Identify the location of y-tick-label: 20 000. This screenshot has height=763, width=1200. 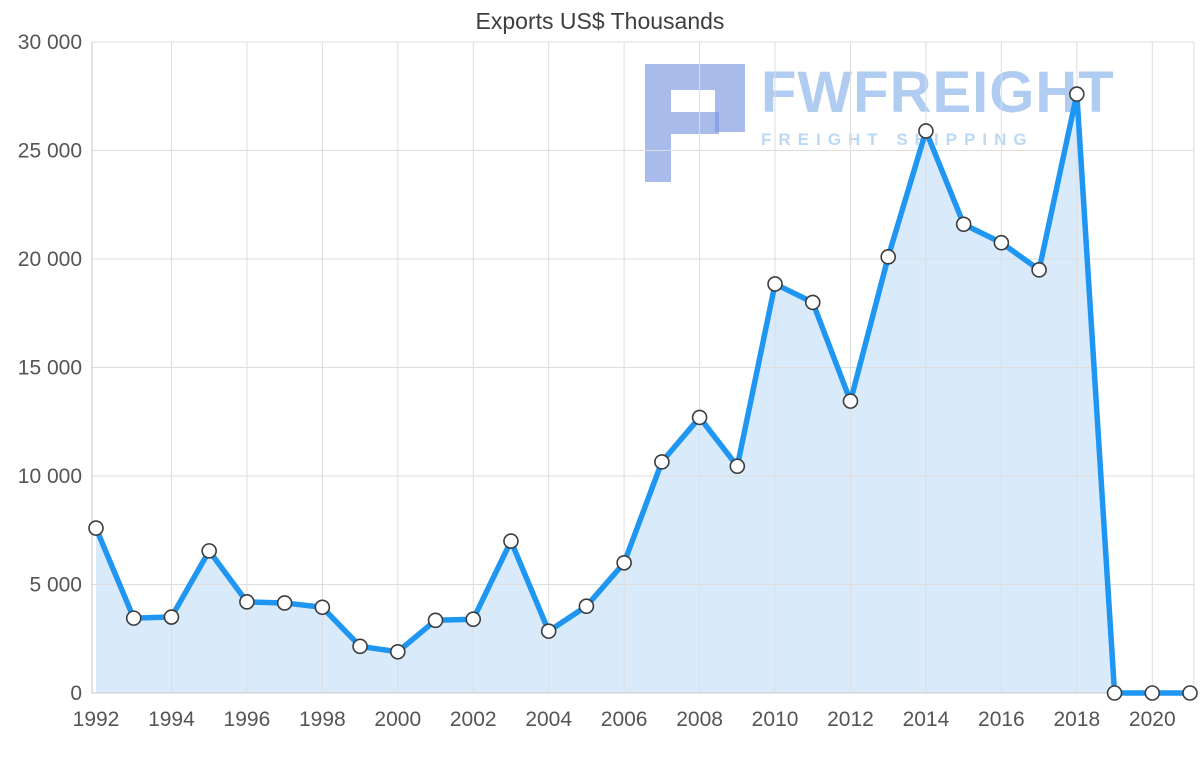
(50, 259).